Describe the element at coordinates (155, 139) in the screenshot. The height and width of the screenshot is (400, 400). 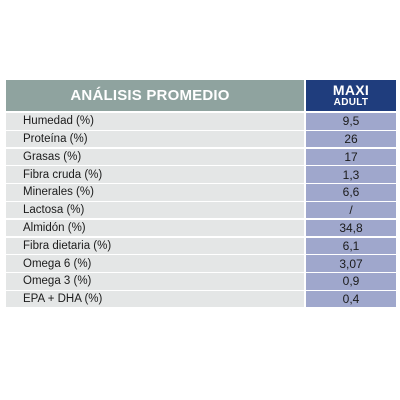
I see `row-label: Proteína (%)` at that location.